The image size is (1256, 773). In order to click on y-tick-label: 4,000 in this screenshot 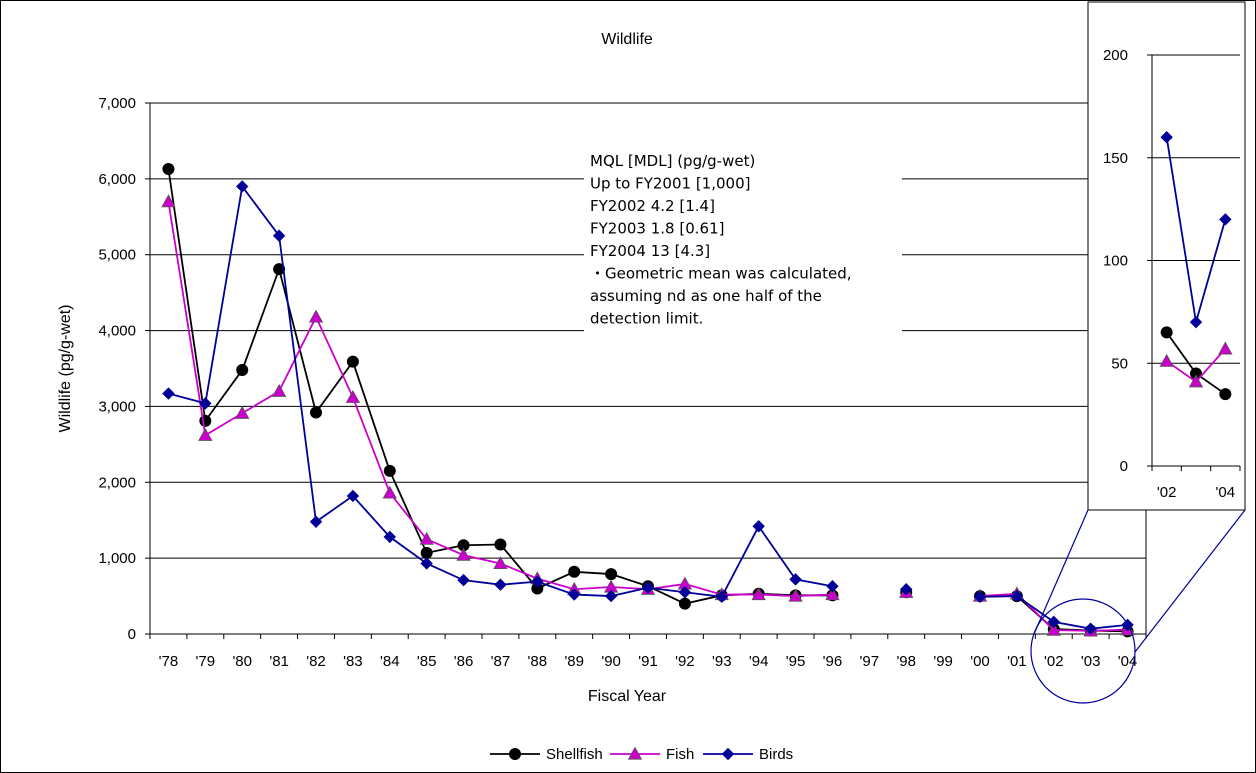, I will do `click(117, 331)`.